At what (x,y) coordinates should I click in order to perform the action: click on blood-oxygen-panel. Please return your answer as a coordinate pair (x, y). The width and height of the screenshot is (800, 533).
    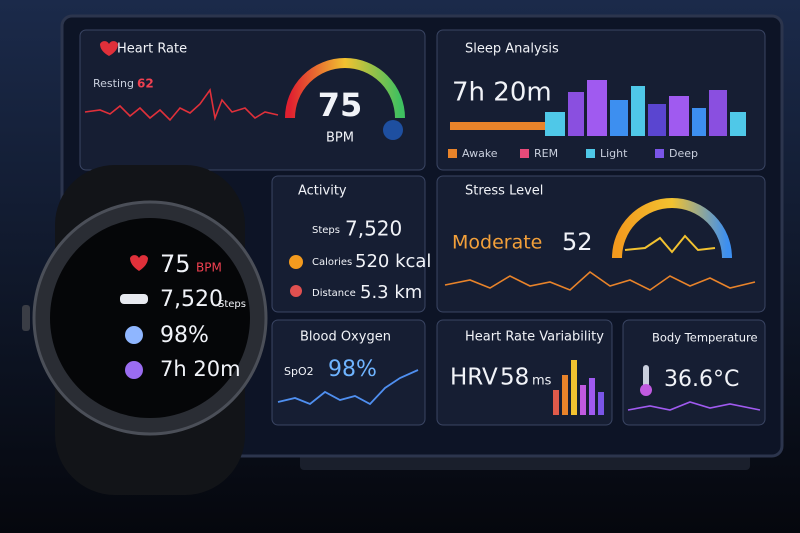
    Looking at the image, I should click on (348, 372).